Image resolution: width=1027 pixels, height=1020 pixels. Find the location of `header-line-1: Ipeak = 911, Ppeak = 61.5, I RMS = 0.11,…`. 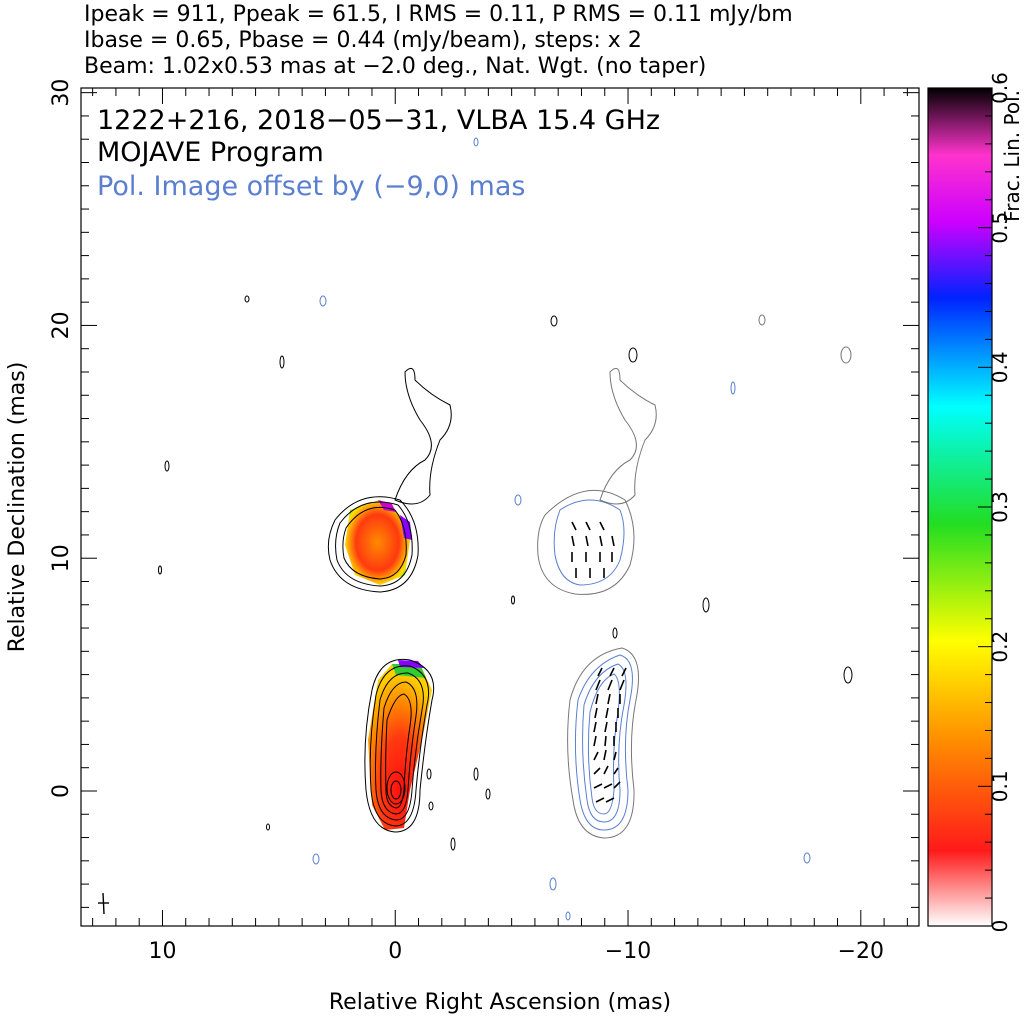

header-line-1: Ipeak = 911, Ppeak = 61.5, I RMS = 0.11,… is located at coordinates (438, 14).